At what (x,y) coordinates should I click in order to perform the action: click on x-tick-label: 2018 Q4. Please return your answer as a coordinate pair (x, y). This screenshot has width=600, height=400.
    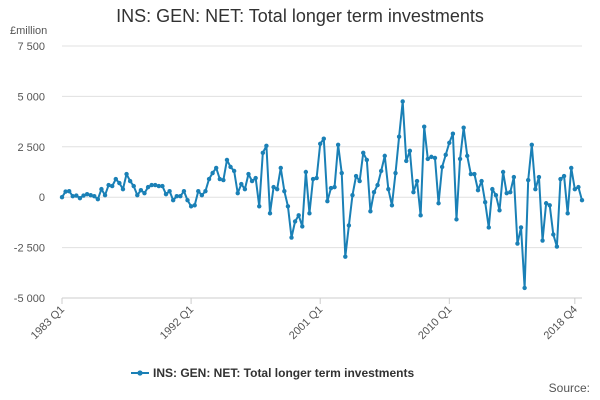
    Looking at the image, I should click on (561, 323).